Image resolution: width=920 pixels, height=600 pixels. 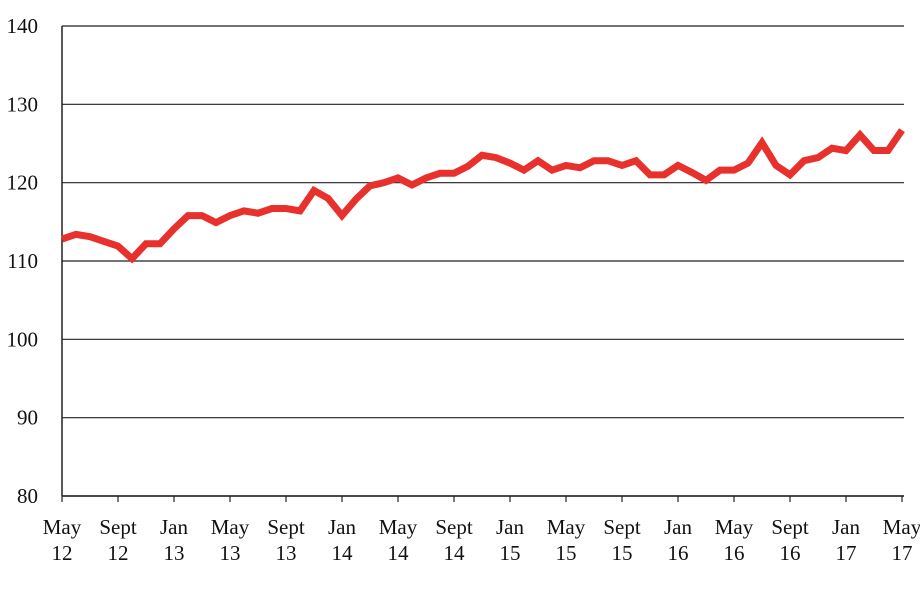 I want to click on x-tick-label: Sept 13, so click(x=286, y=540).